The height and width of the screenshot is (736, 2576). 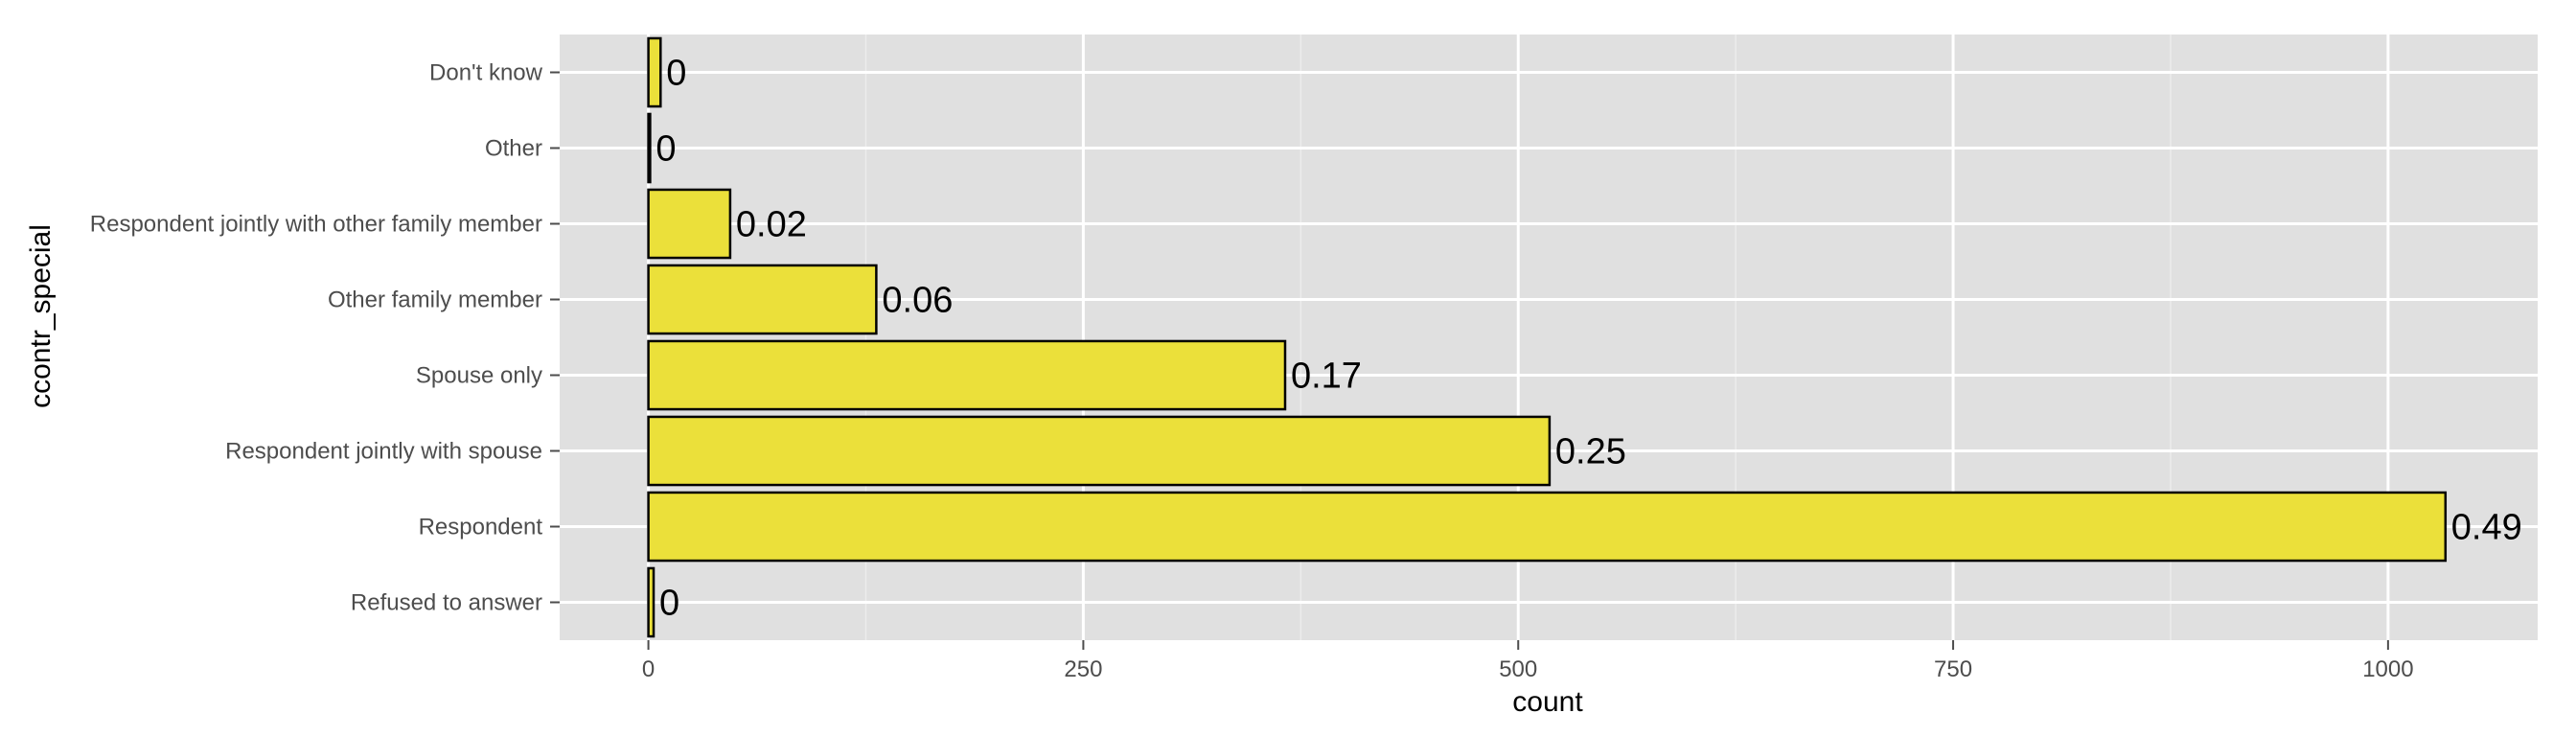 I want to click on data-label: 0.25, so click(x=1590, y=452).